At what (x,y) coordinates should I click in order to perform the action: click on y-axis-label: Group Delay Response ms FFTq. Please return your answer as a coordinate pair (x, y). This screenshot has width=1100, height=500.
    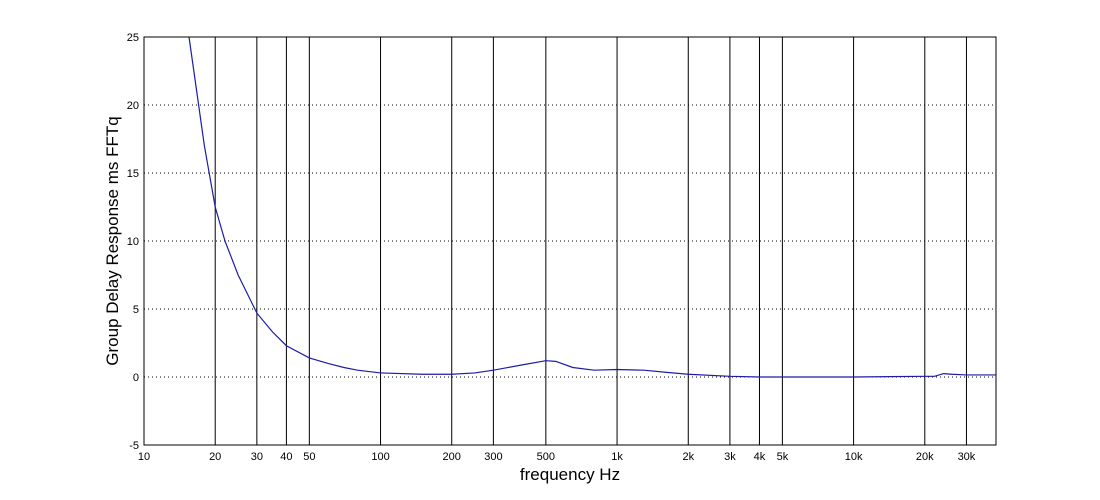
    Looking at the image, I should click on (112, 240).